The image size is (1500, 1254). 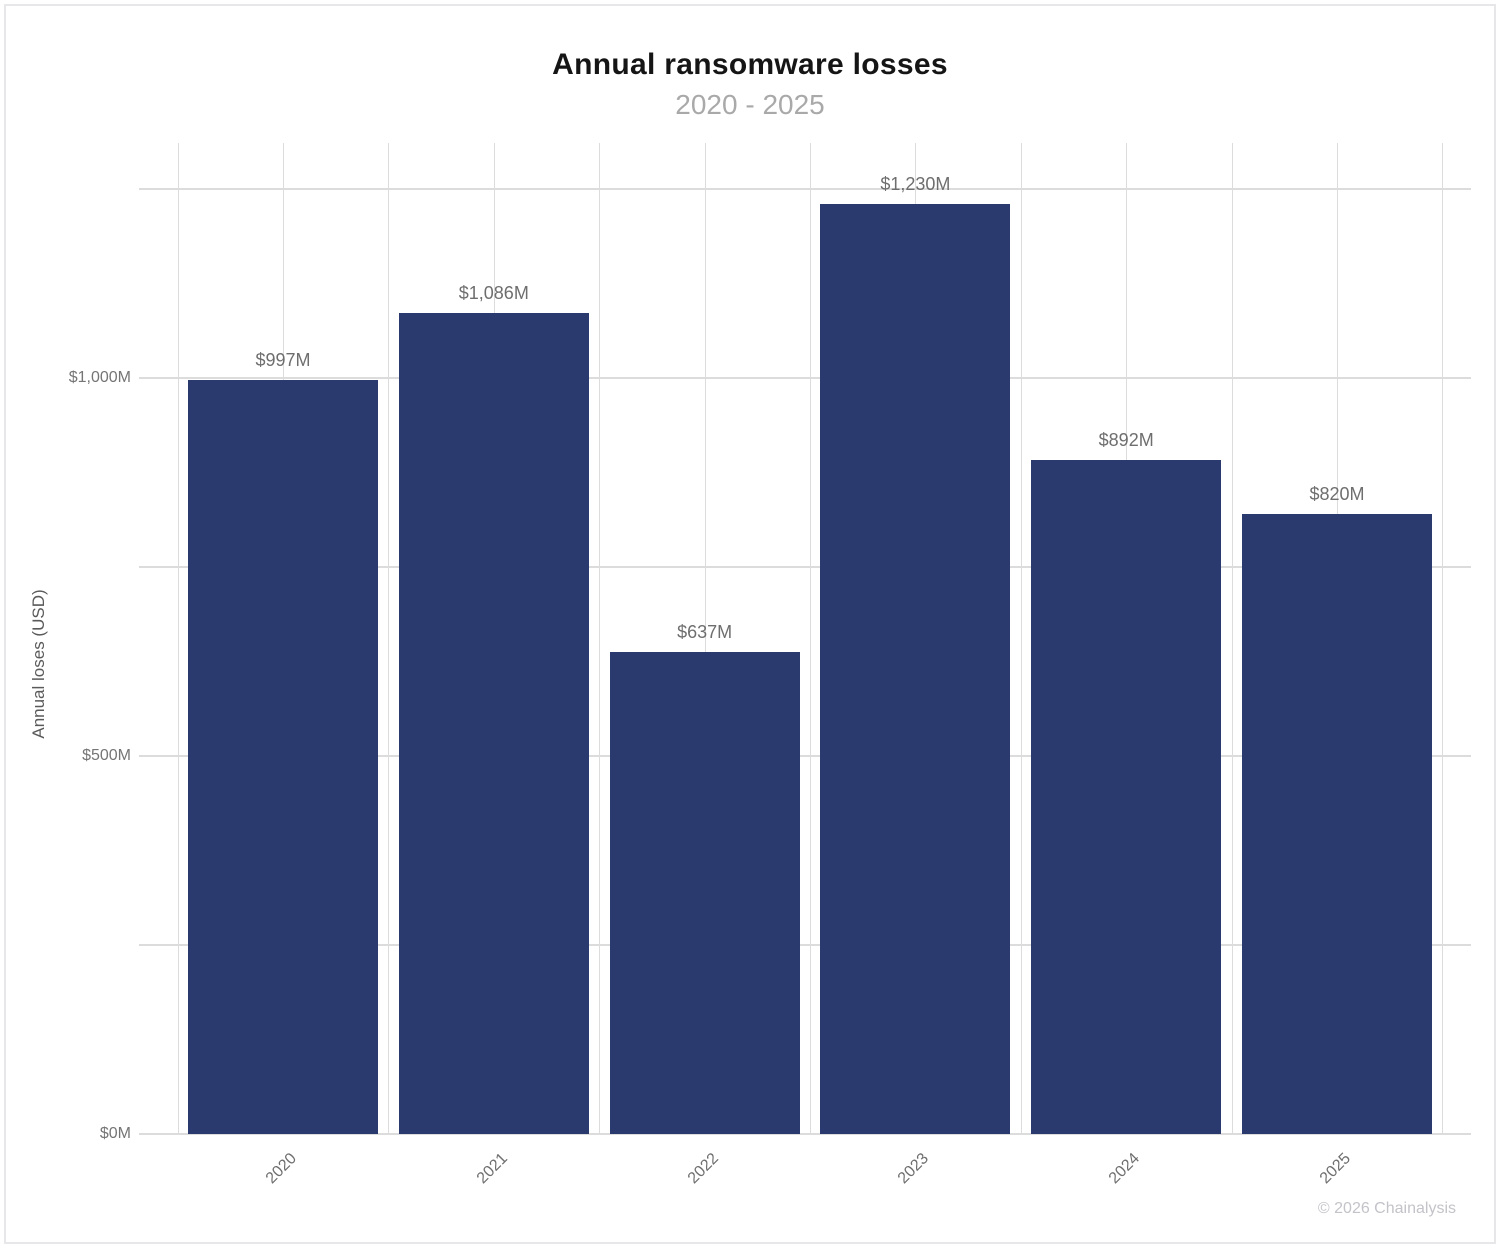 I want to click on y-tick-label: $0M, so click(x=78, y=1134).